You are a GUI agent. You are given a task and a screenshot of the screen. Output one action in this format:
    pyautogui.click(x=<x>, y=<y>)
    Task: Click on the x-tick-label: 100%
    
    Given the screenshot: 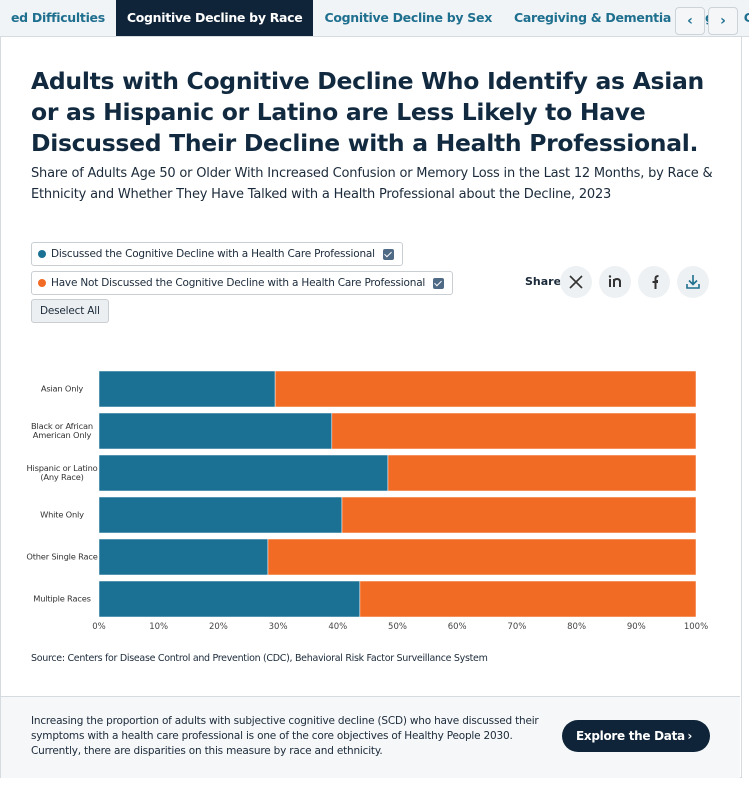 What is the action you would take?
    pyautogui.click(x=696, y=627)
    